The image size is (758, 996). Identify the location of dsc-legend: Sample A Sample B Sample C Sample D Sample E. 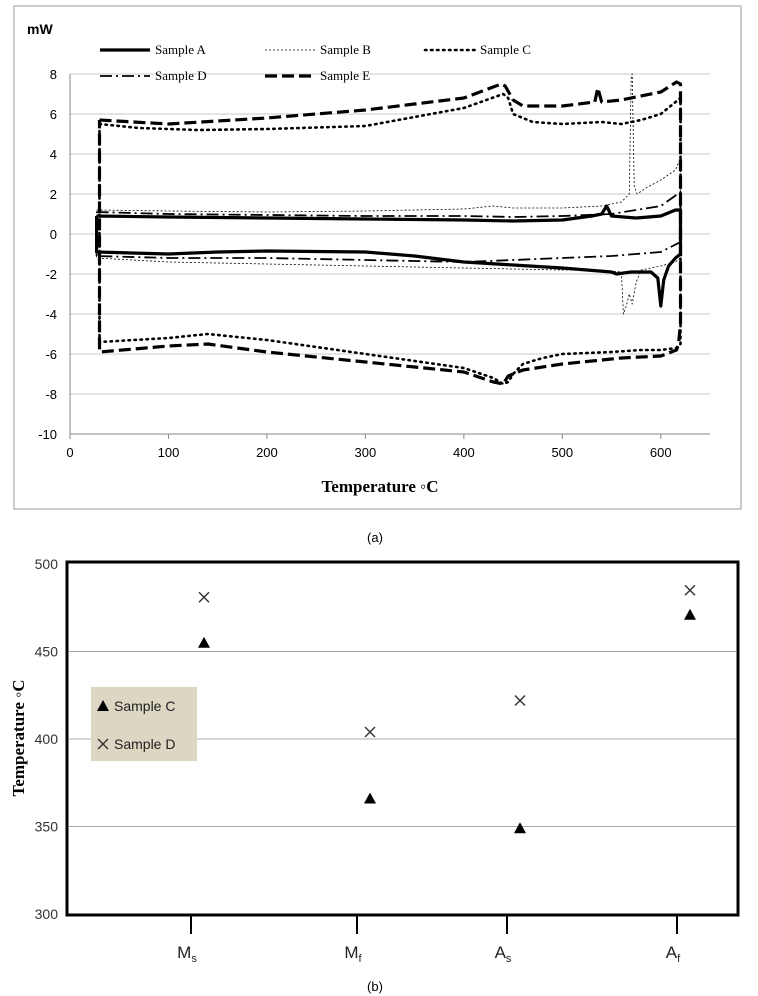
(315, 62).